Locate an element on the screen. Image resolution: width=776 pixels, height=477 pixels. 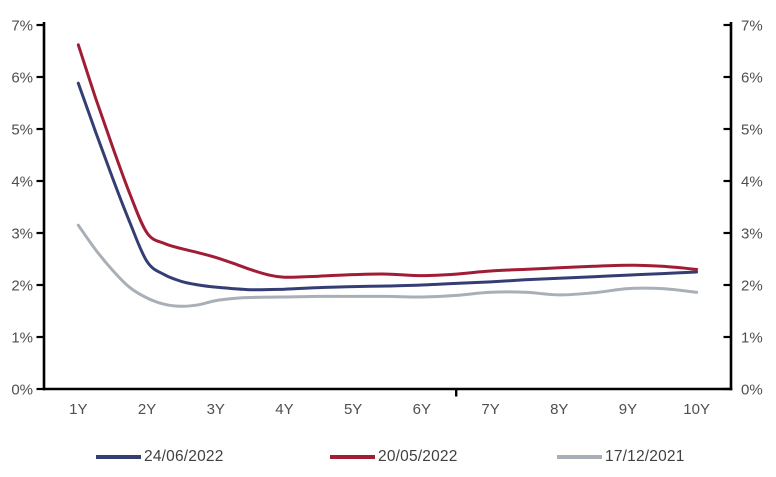
y-tick-label-left: 0% is located at coordinates (22, 390).